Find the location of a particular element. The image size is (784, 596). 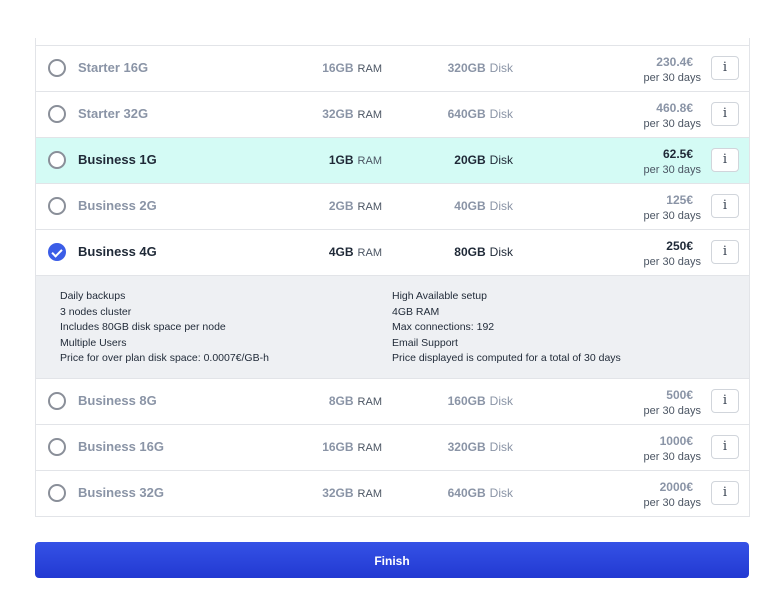

ram-value: 4GB is located at coordinates (341, 252).